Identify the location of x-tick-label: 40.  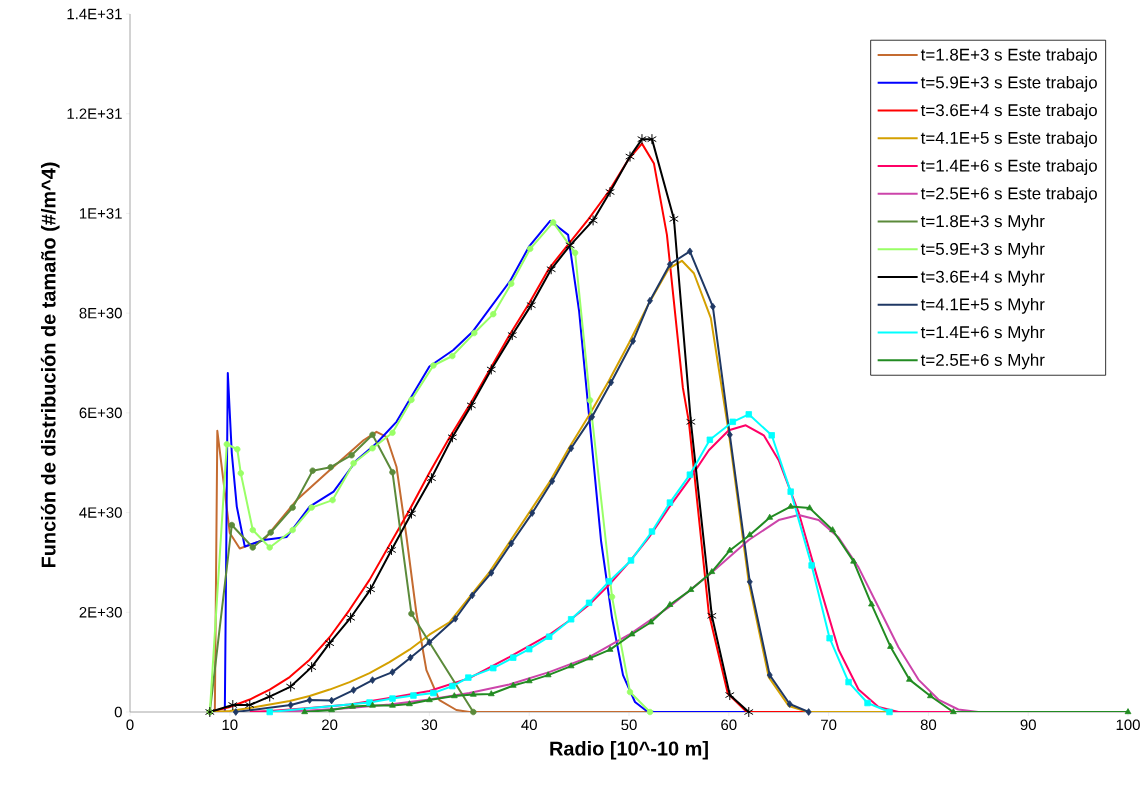
(529, 725).